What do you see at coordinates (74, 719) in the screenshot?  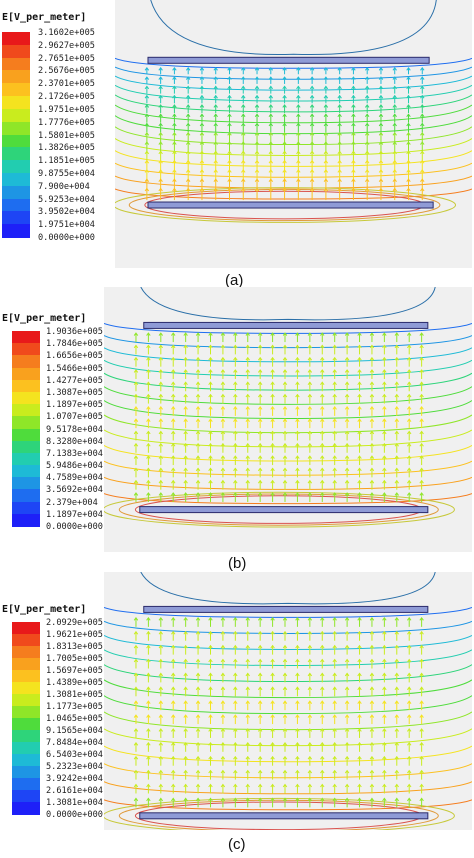 I see `legend-tick-label: 1.0465e+005` at bounding box center [74, 719].